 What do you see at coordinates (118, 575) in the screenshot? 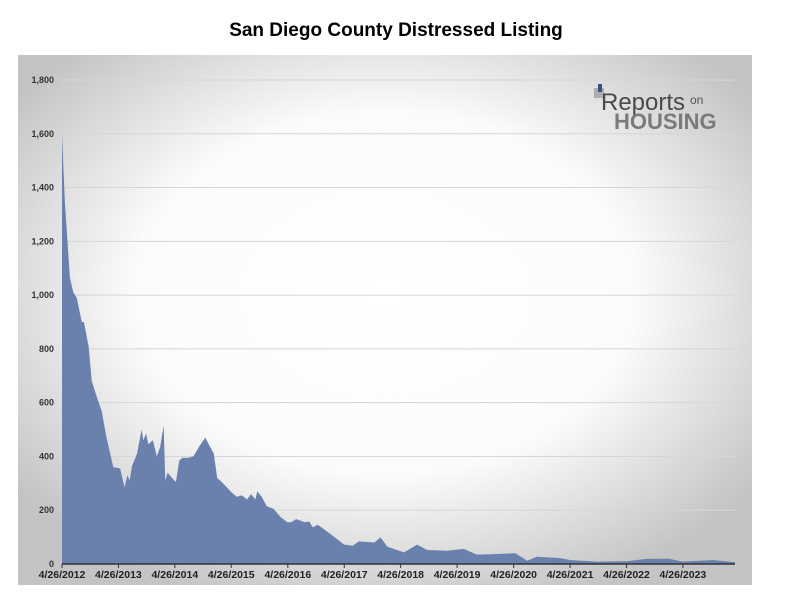
I see `x-tick-label: 4/26/2013` at bounding box center [118, 575].